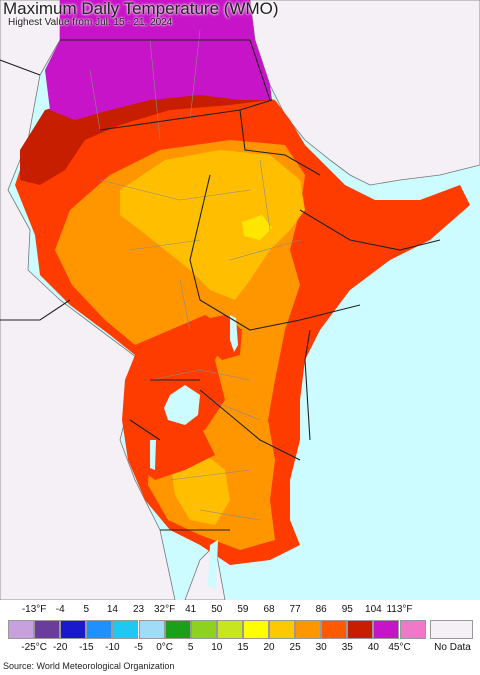  Describe the element at coordinates (321, 609) in the screenshot. I see `legend-tick-fahrenheit: 86` at that location.